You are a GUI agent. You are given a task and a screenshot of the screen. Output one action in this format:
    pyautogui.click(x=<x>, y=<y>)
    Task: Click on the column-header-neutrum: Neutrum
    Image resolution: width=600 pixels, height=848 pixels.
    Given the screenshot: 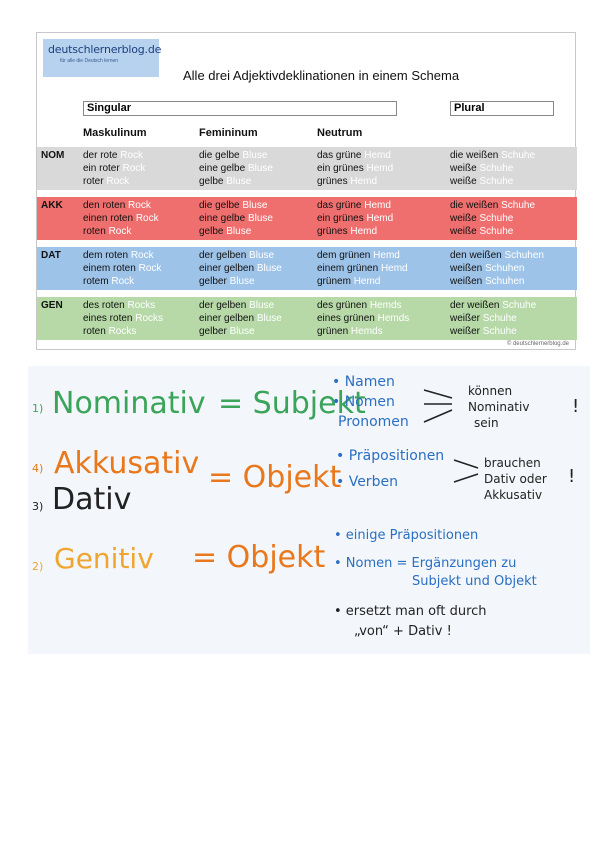 What is the action you would take?
    pyautogui.click(x=340, y=133)
    